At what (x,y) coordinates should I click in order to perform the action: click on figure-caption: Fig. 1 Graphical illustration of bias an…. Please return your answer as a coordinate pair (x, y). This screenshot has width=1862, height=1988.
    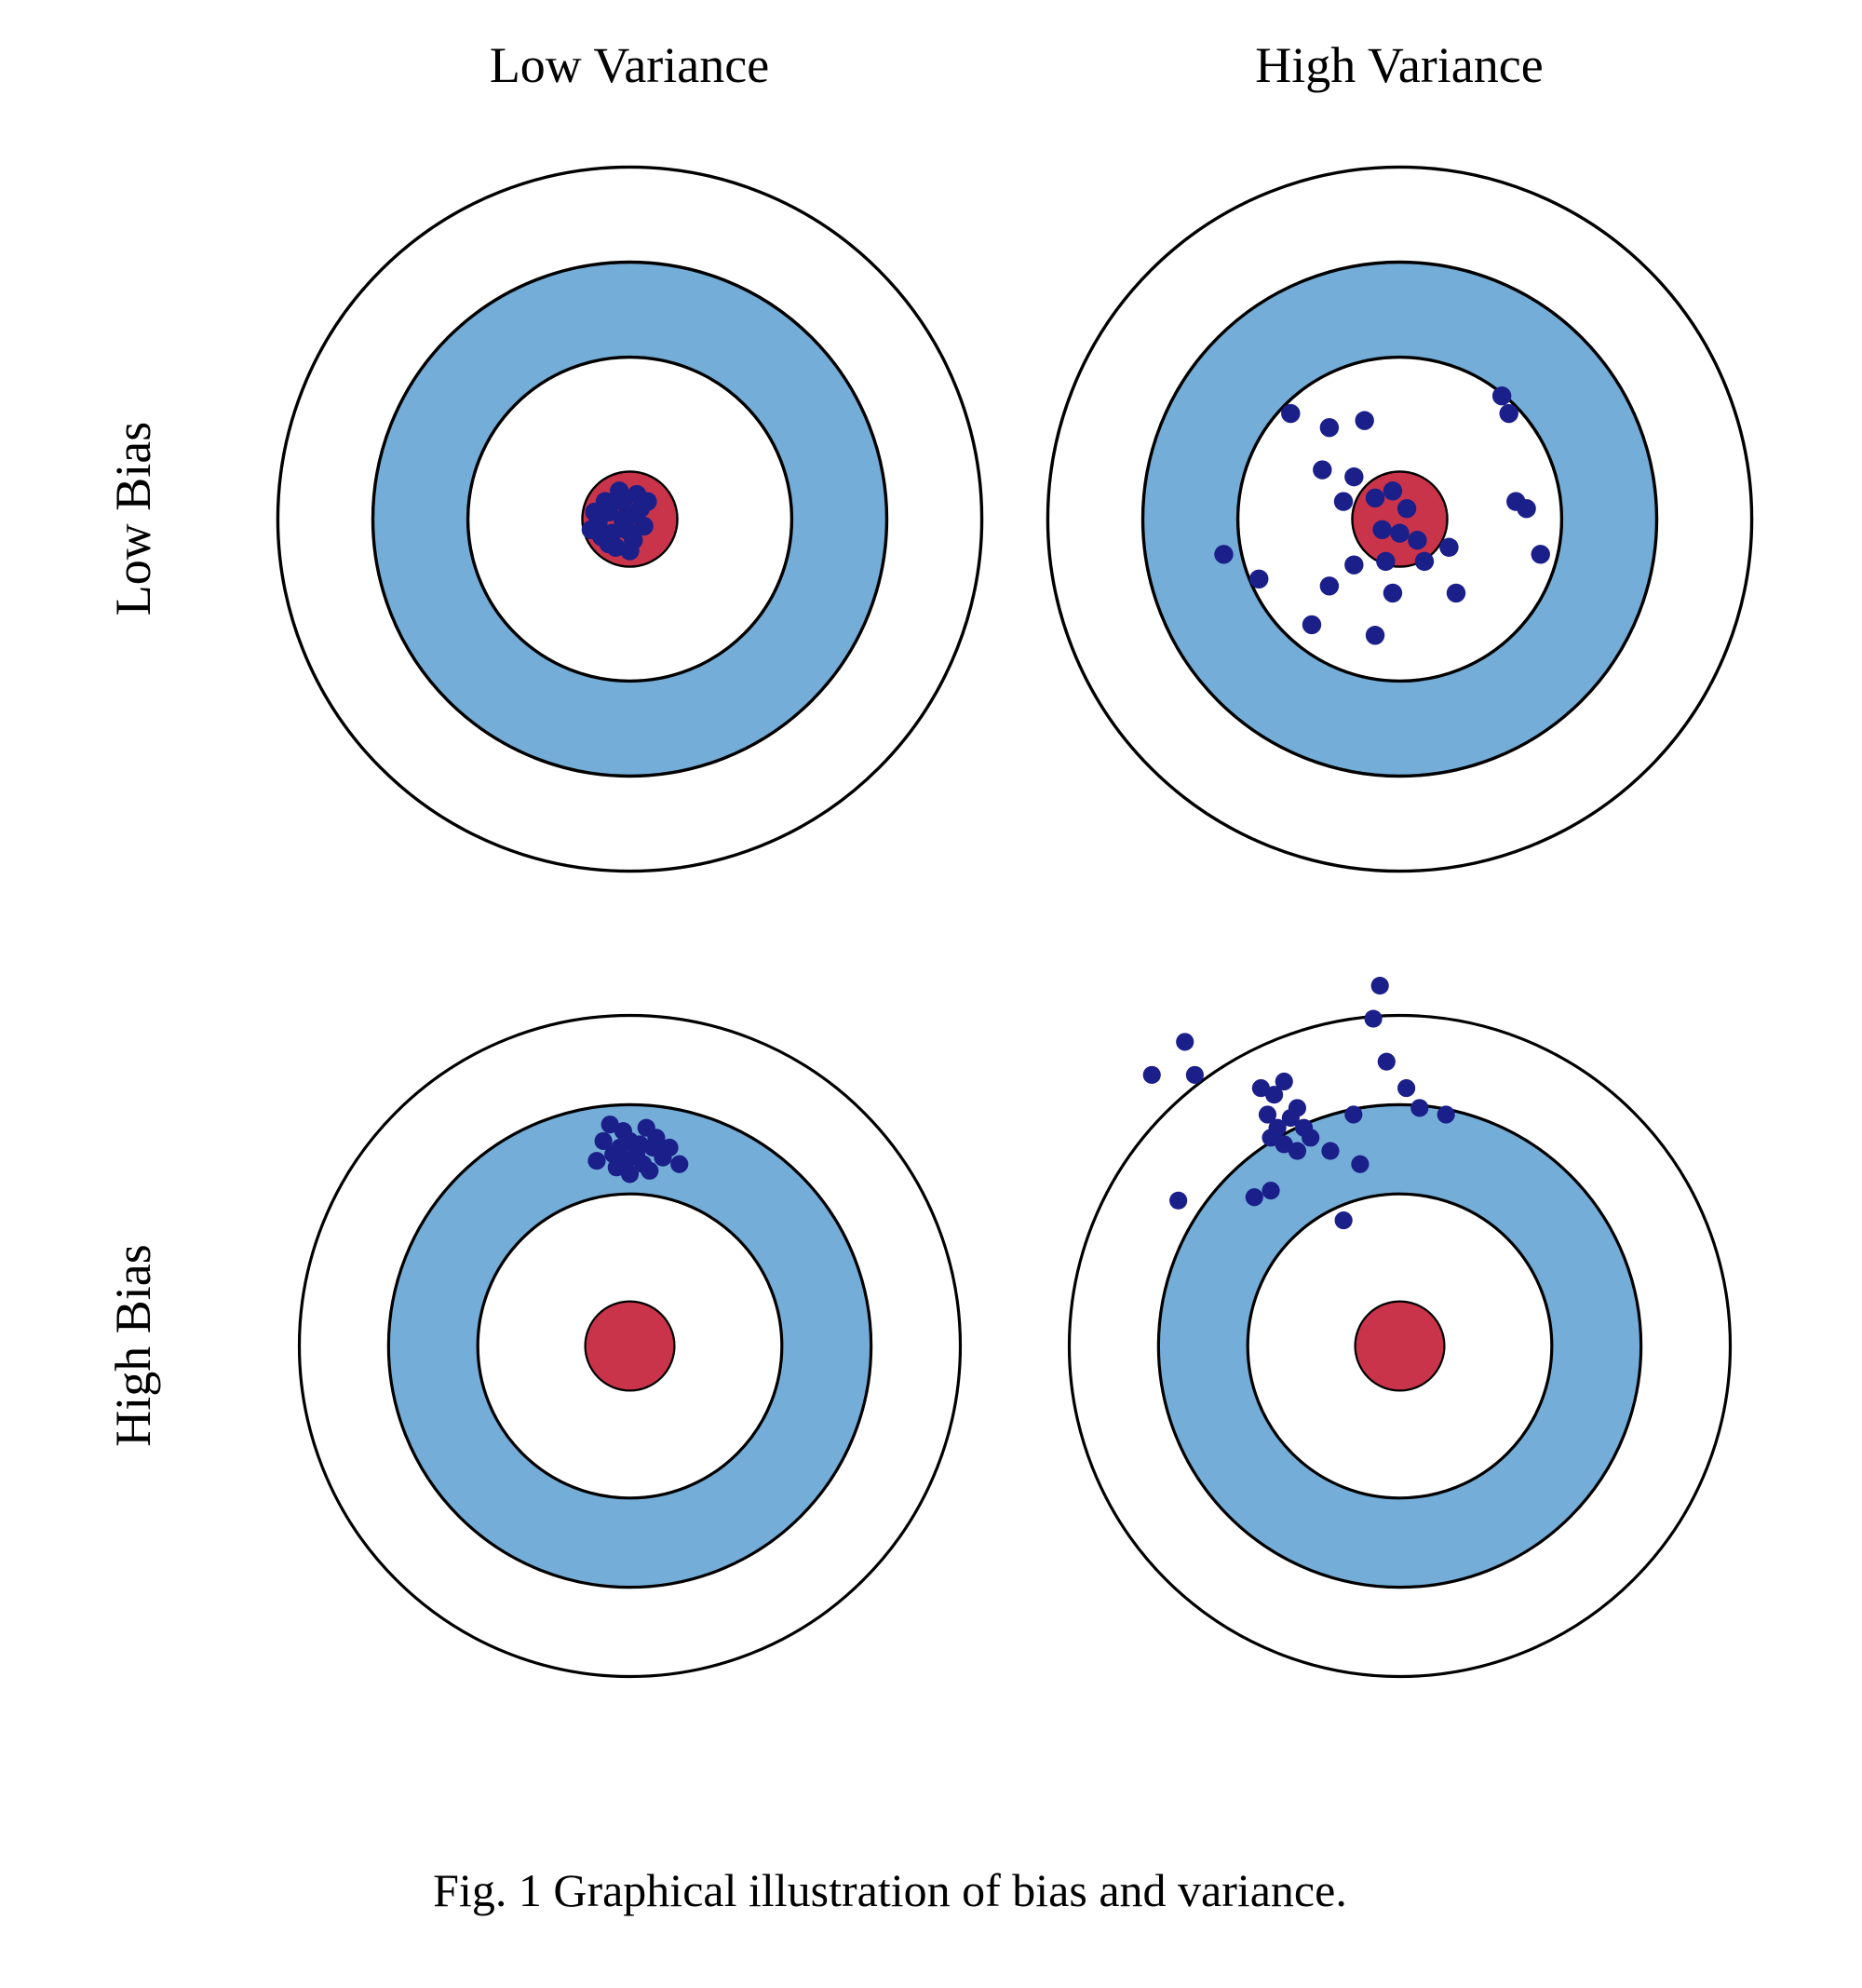
    Looking at the image, I should click on (890, 1890).